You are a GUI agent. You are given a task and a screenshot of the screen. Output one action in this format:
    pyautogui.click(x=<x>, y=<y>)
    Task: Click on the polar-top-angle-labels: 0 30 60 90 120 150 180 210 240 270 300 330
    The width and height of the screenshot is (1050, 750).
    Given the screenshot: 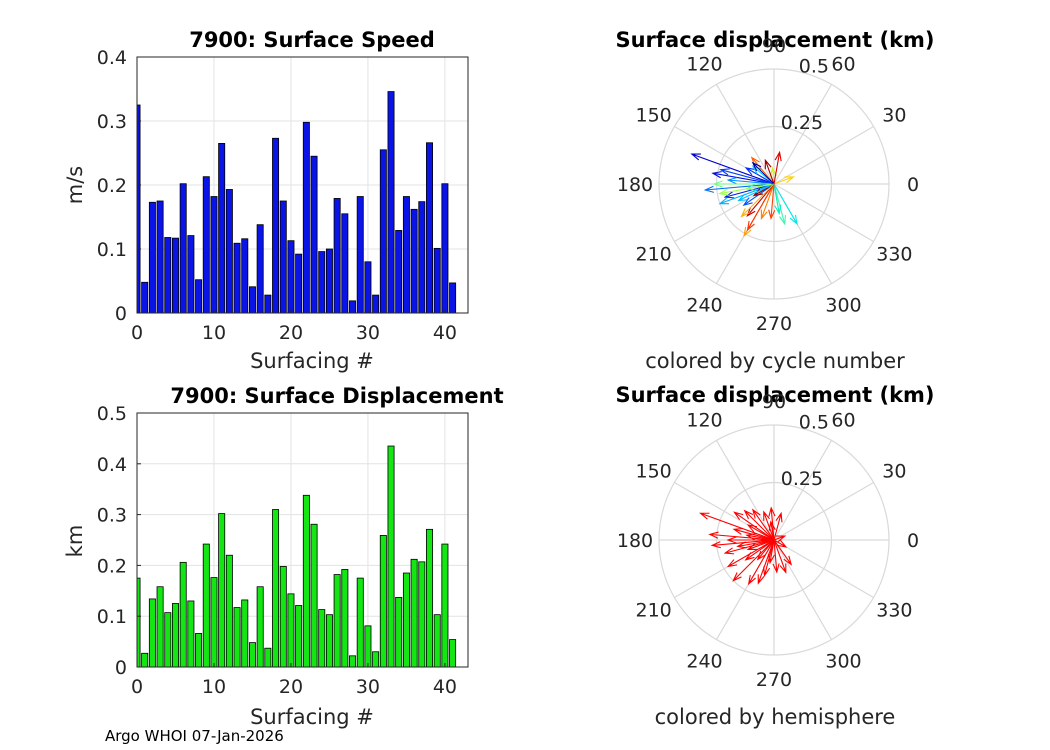 What is the action you would take?
    pyautogui.click(x=768, y=185)
    